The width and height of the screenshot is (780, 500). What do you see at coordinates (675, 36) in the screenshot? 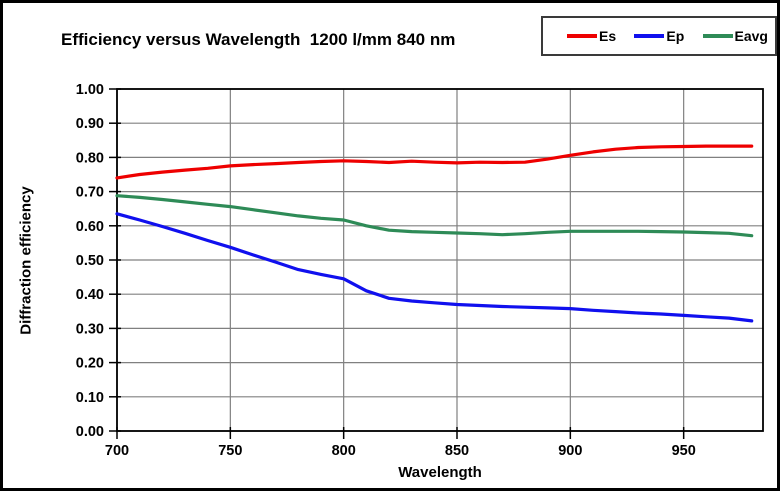
I see `legend-label-ep: Ep` at bounding box center [675, 36].